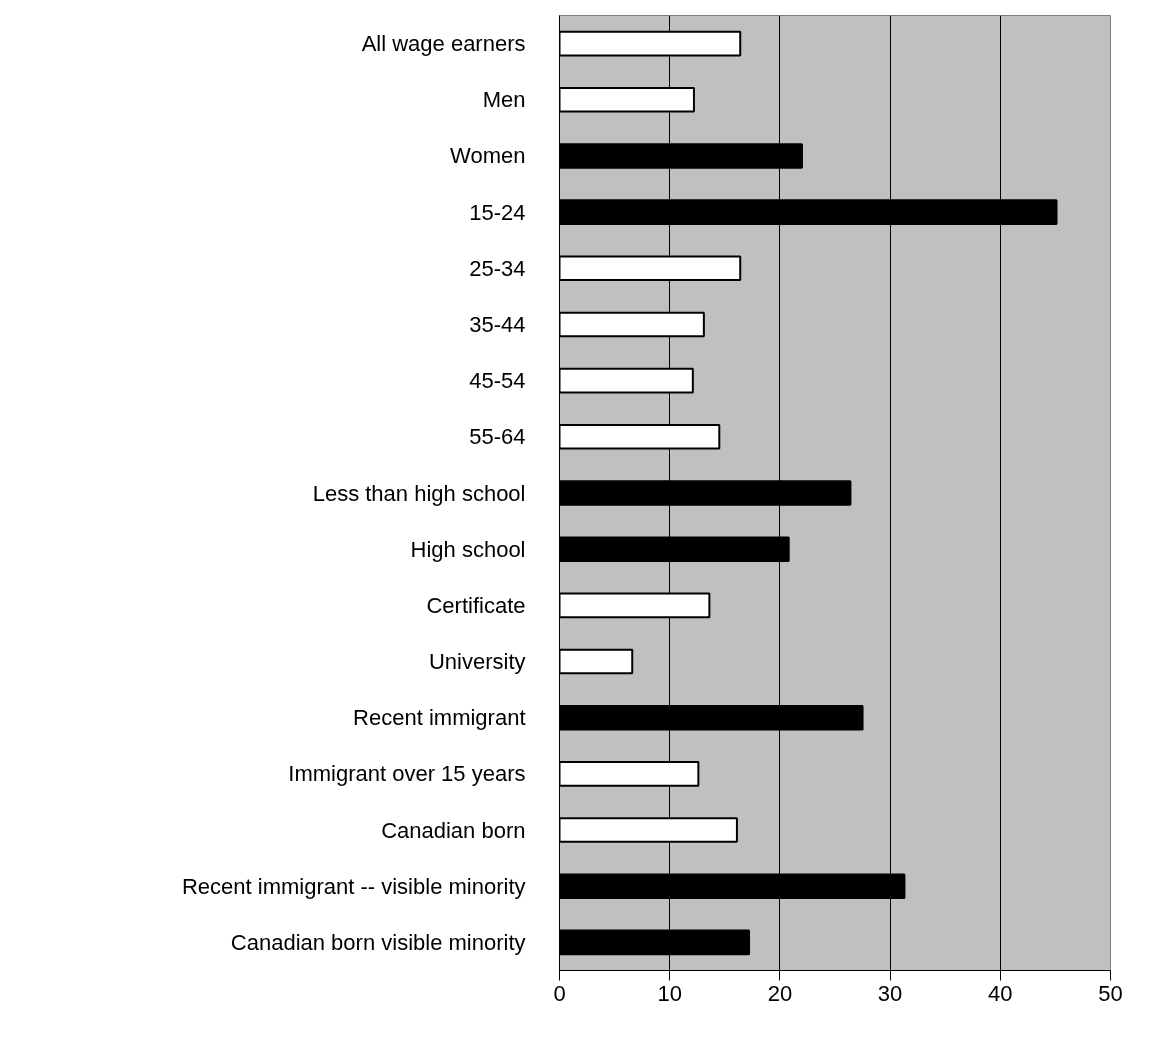 The width and height of the screenshot is (1149, 1057). I want to click on y-tick-label: University, so click(477, 662).